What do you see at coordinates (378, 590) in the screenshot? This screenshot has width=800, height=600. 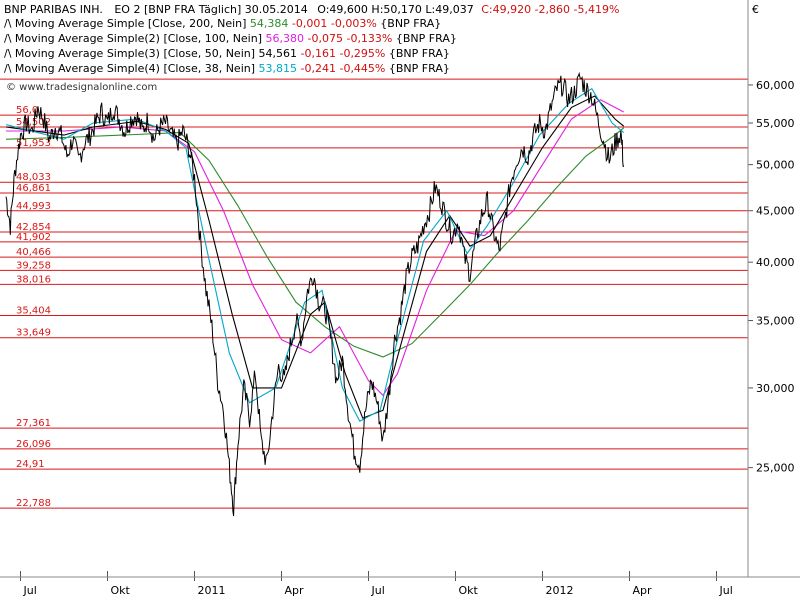 I see `xtick-label-4: Jul` at bounding box center [378, 590].